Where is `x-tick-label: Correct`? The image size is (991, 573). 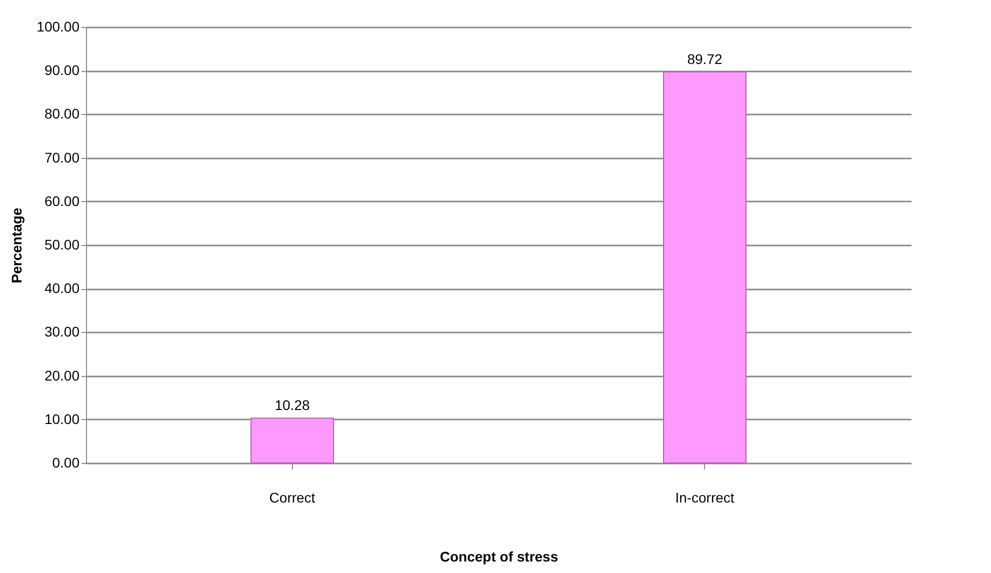
x-tick-label: Correct is located at coordinates (292, 498).